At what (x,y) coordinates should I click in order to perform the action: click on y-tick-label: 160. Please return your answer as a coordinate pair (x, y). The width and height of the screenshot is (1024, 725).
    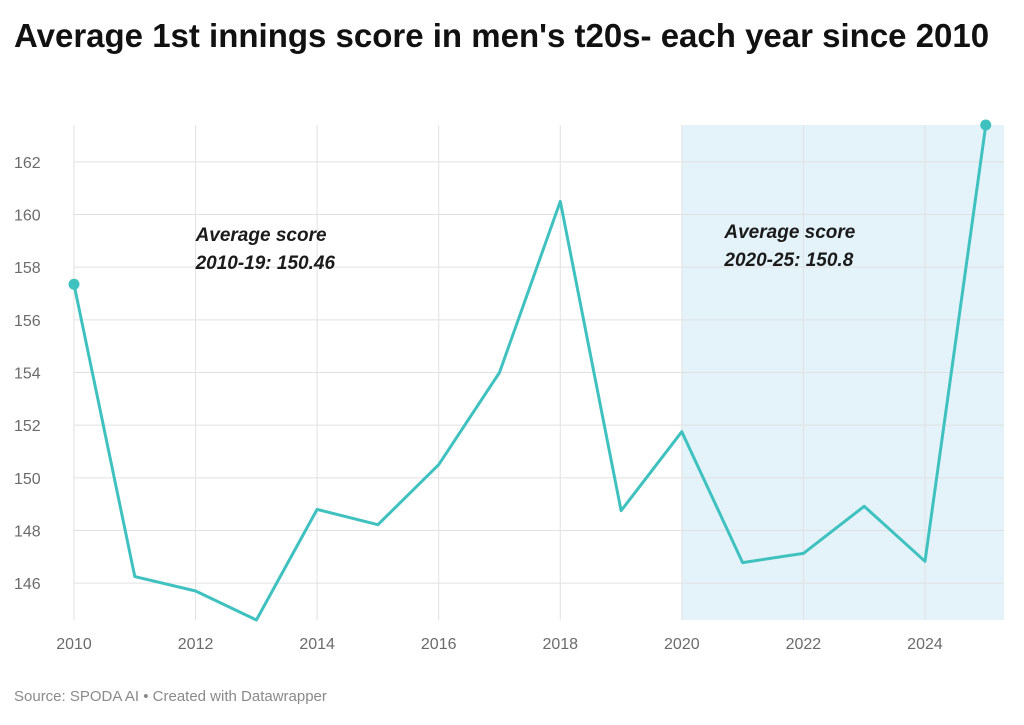
    Looking at the image, I should click on (27, 216).